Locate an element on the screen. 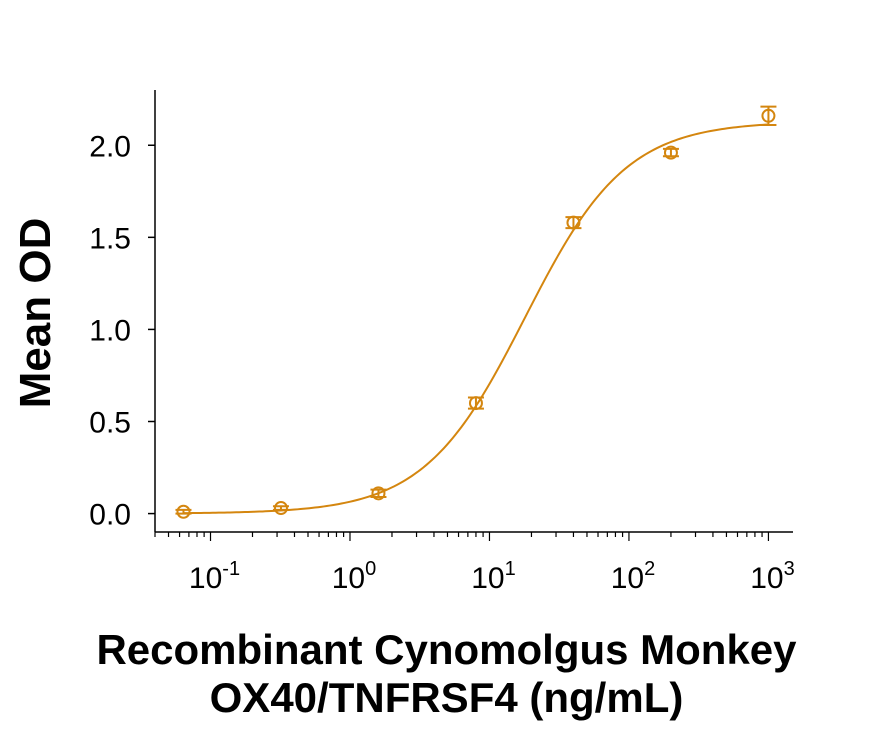 The width and height of the screenshot is (893, 736). y-tick-label: 0.5 is located at coordinates (110, 423).